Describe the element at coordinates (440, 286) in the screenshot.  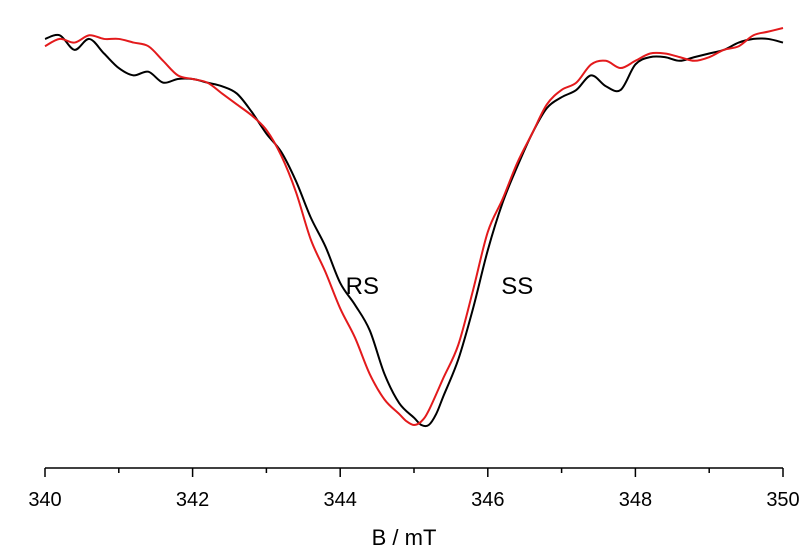
I see `annotation-layer: RS SS` at that location.